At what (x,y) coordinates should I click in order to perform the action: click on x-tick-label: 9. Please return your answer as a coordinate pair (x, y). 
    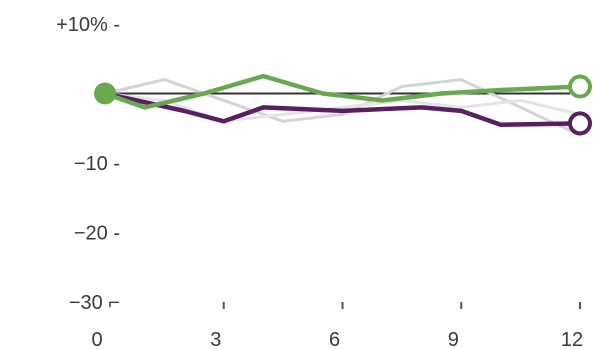
    Looking at the image, I should click on (453, 339).